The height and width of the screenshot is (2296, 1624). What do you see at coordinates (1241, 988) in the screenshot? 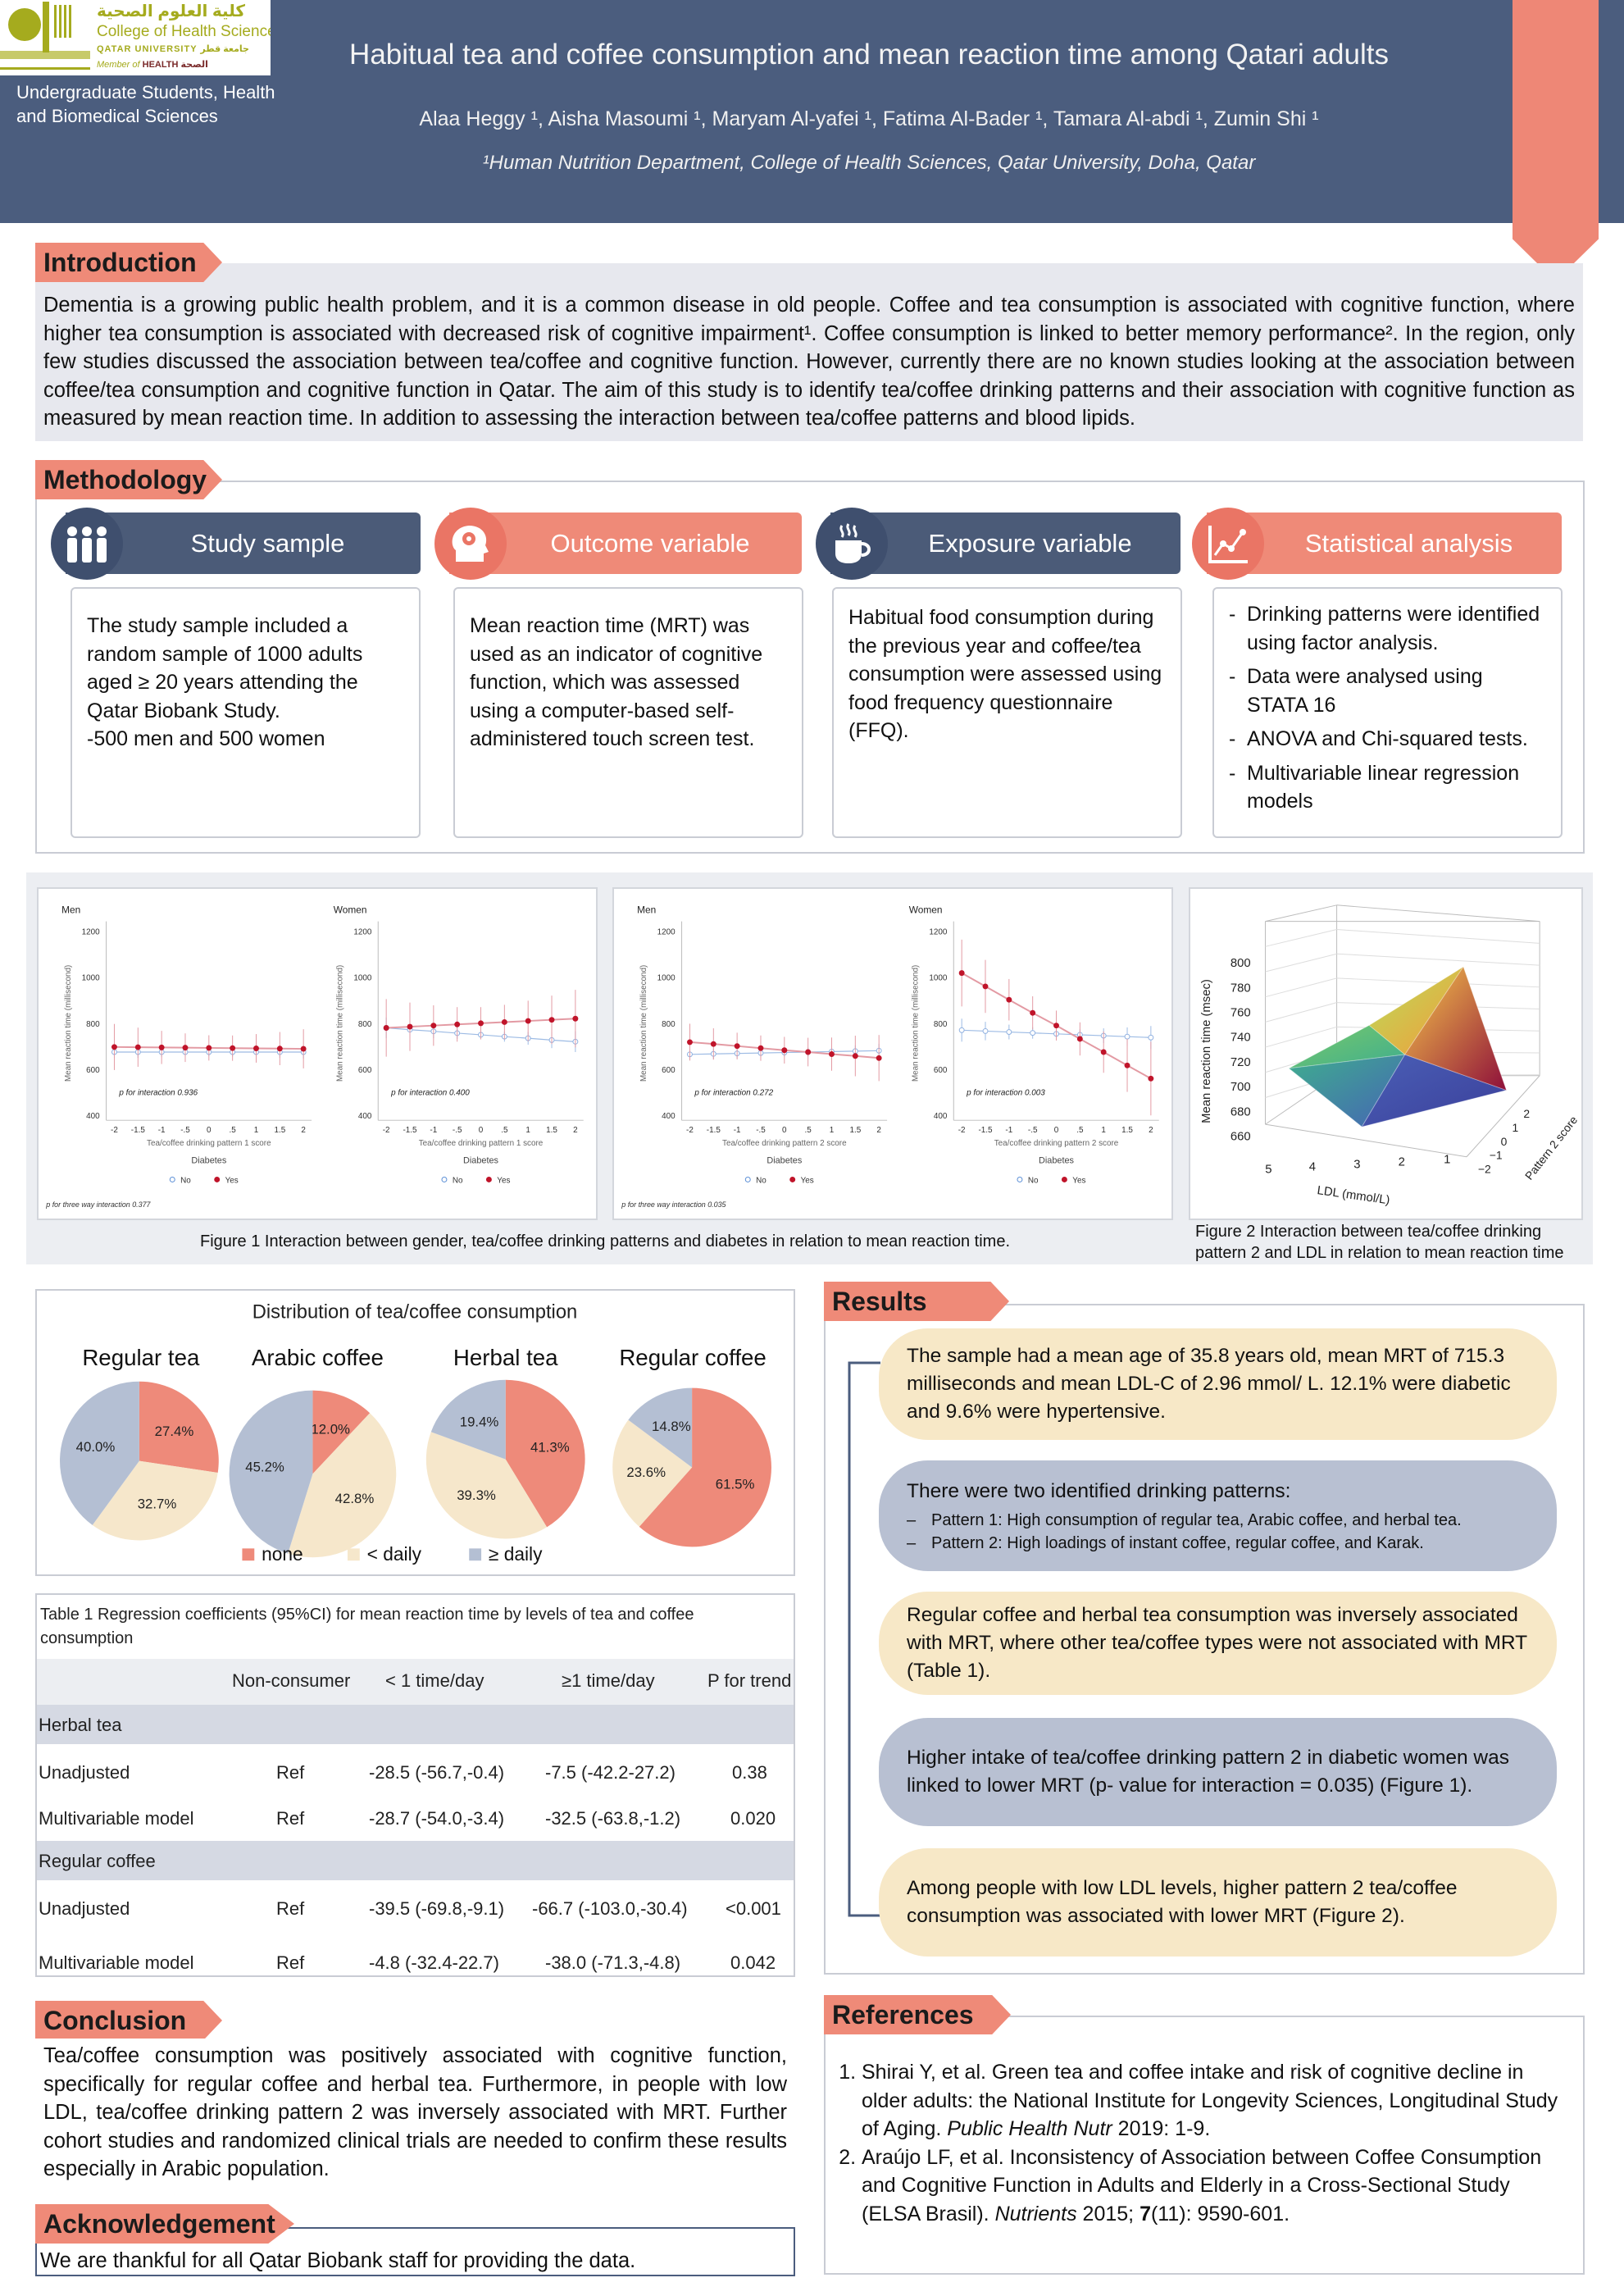
I see `z-tick-label: 780` at bounding box center [1241, 988].